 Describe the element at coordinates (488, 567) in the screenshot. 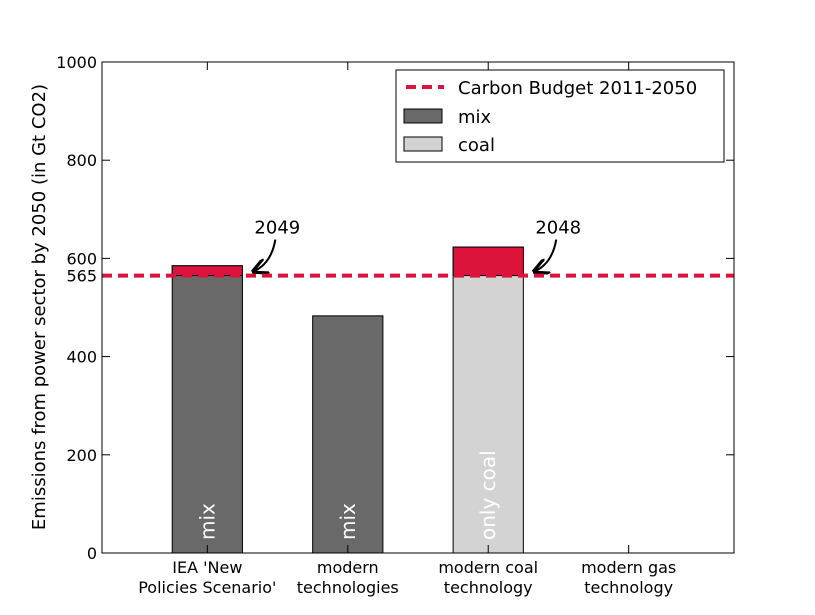

I see `x-tick-label: modern coal` at that location.